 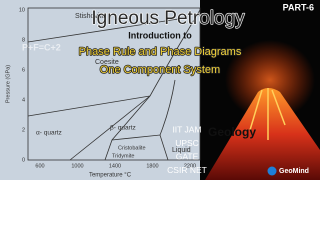 What do you see at coordinates (294, 171) in the screenshot?
I see `brand: GeoMind` at bounding box center [294, 171].